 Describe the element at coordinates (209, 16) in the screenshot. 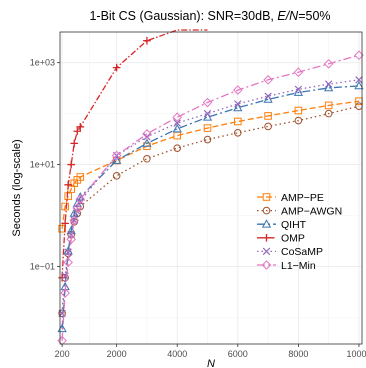

I see `chart-title: 1-Bit CS (Gaussian): SNR=30dB, E/N=50%` at that location.